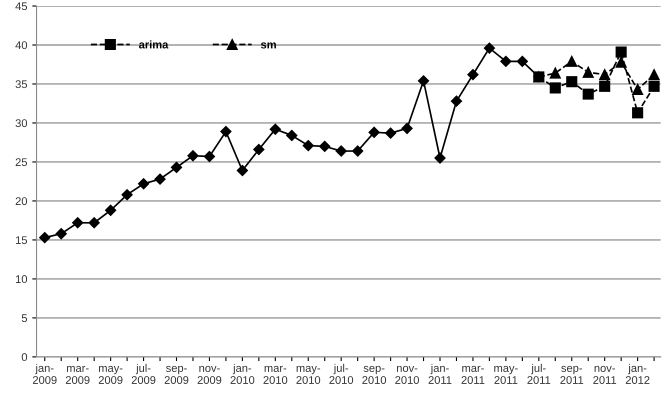  I want to click on x-tick-label: mar- 2010, so click(276, 375).